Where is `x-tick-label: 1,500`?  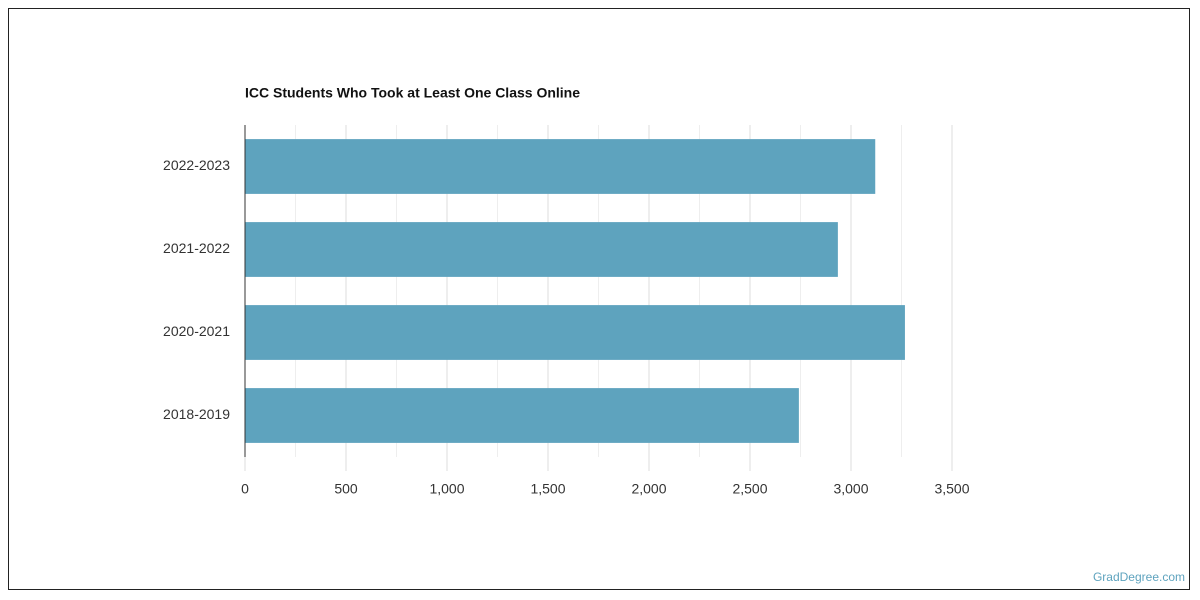 x-tick-label: 1,500 is located at coordinates (547, 489).